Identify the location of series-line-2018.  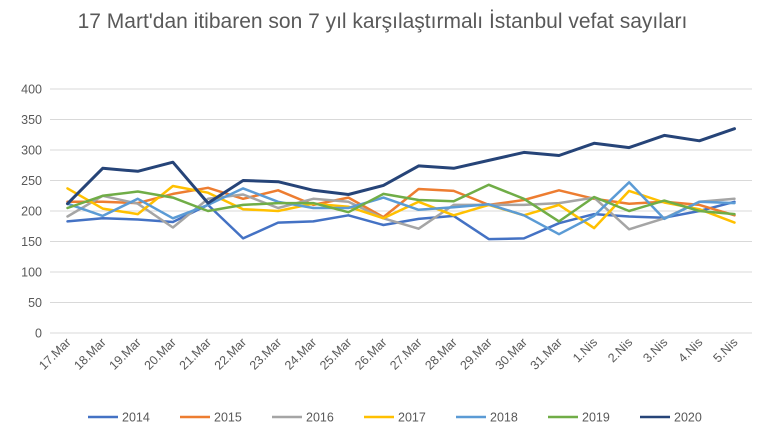
(401, 208).